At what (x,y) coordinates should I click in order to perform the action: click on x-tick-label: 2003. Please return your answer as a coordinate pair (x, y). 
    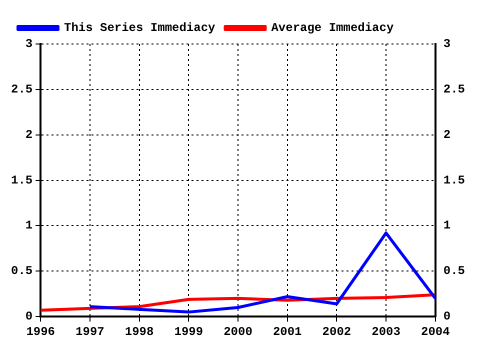
    Looking at the image, I should click on (386, 331).